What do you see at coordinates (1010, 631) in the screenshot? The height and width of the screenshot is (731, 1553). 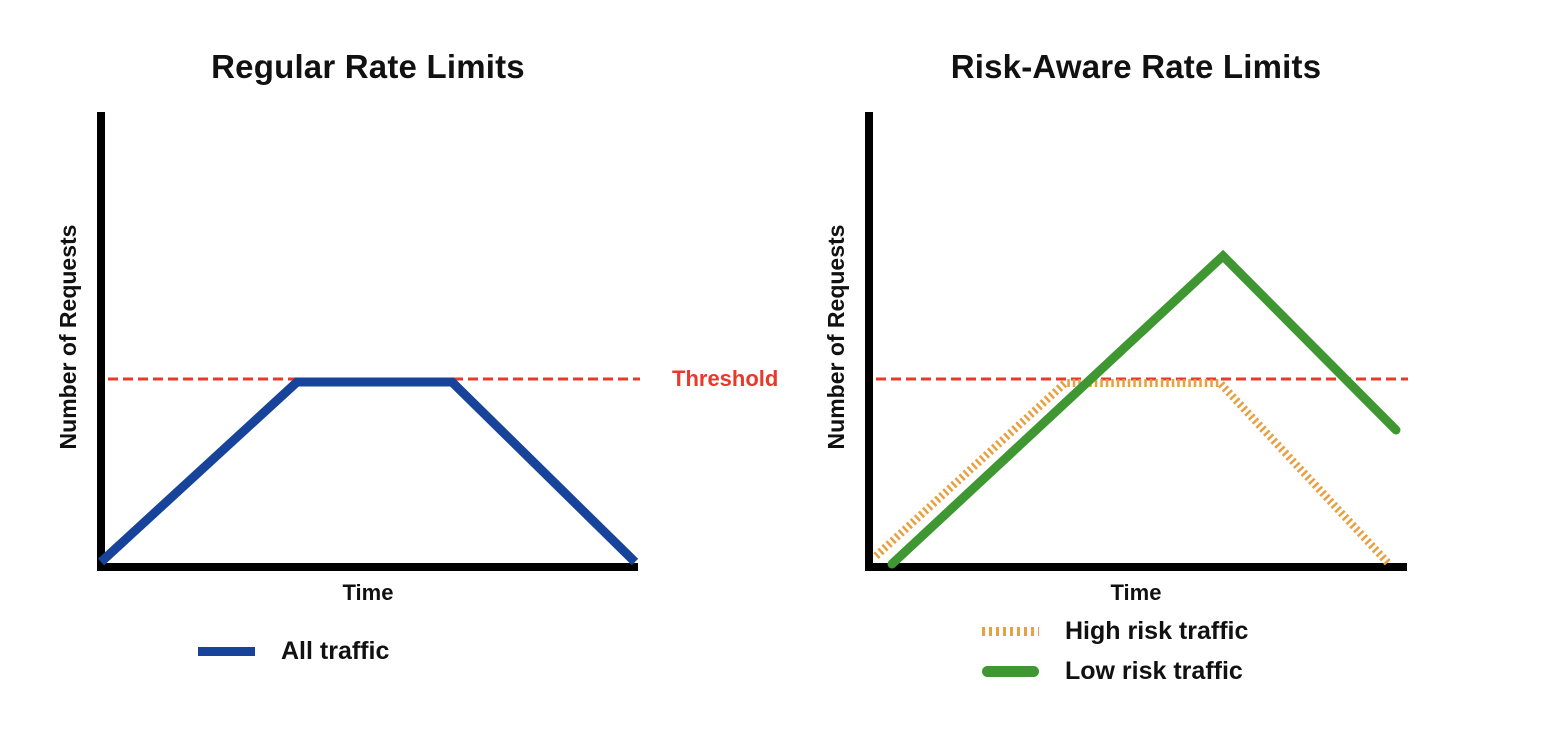 I see `legend-dotted-orange-line-icon` at bounding box center [1010, 631].